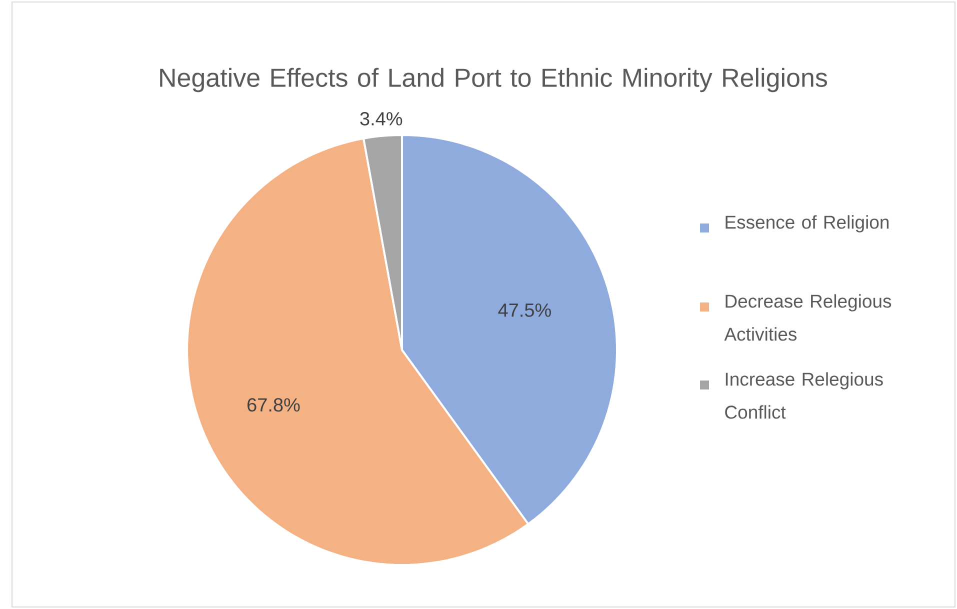 The width and height of the screenshot is (957, 609). What do you see at coordinates (381, 119) in the screenshot?
I see `data-label: 3.4%` at bounding box center [381, 119].